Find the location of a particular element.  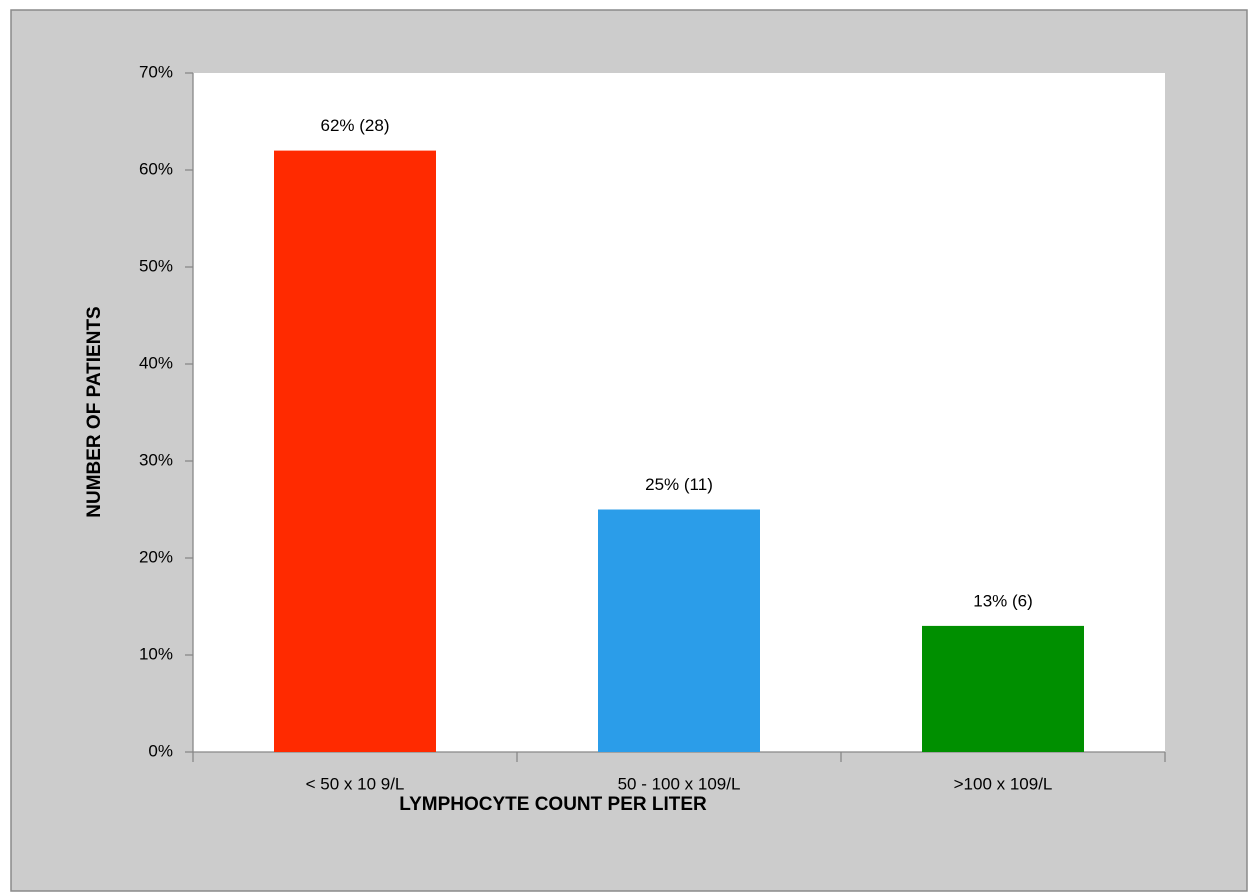

x-tick-label: < 50 x 10 9/L is located at coordinates (355, 783).